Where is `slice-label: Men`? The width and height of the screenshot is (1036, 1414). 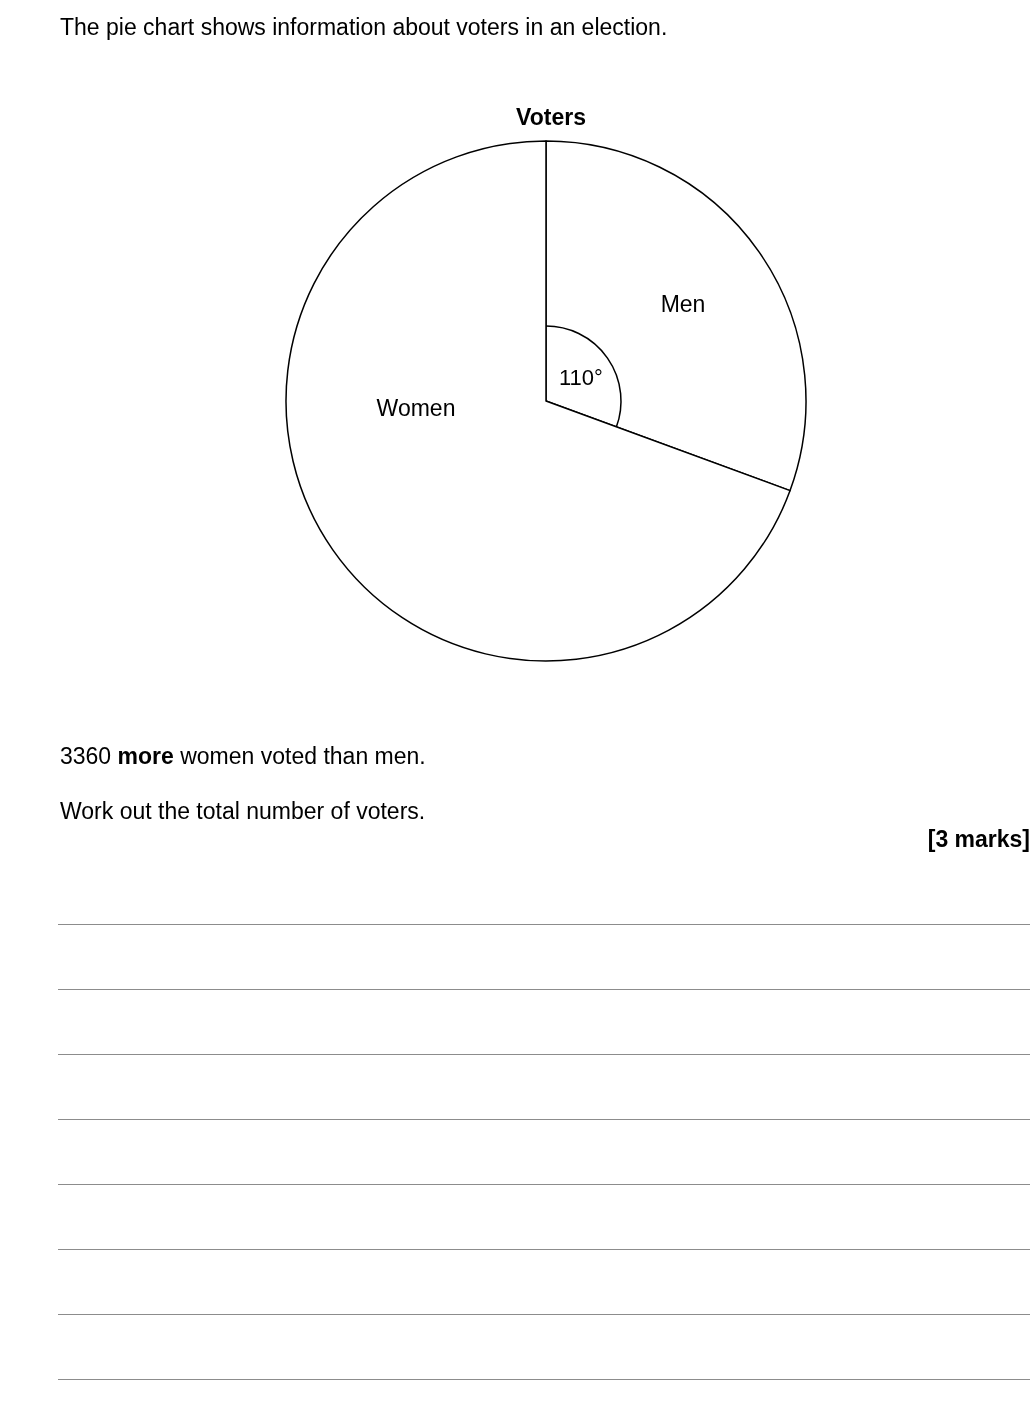 slice-label: Men is located at coordinates (683, 304).